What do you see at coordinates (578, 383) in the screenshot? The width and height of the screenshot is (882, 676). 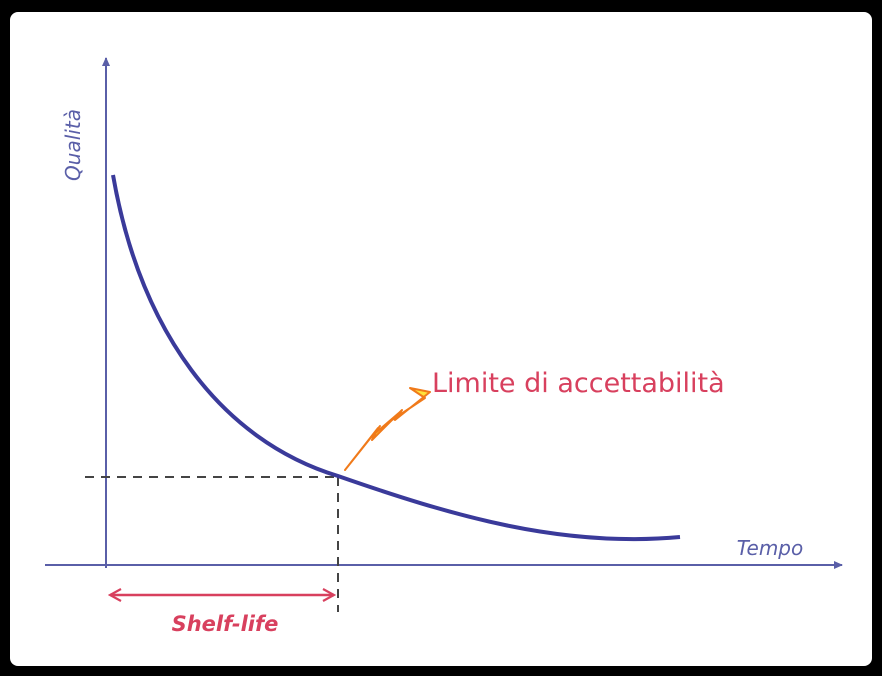 I see `annotation: Limite di accettabilità` at bounding box center [578, 383].